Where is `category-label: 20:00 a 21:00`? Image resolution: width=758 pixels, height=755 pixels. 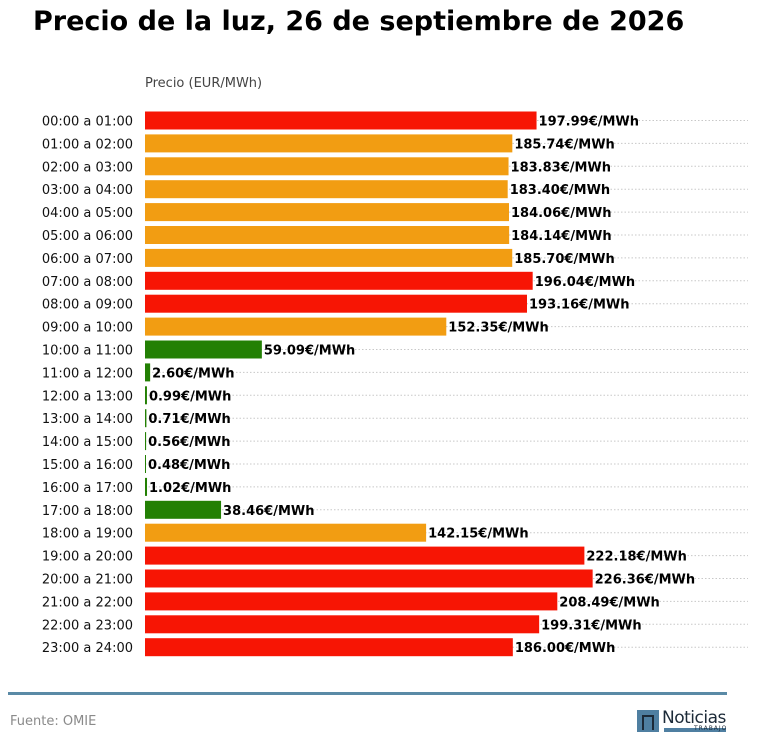 category-label: 20:00 a 21:00 is located at coordinates (87, 580).